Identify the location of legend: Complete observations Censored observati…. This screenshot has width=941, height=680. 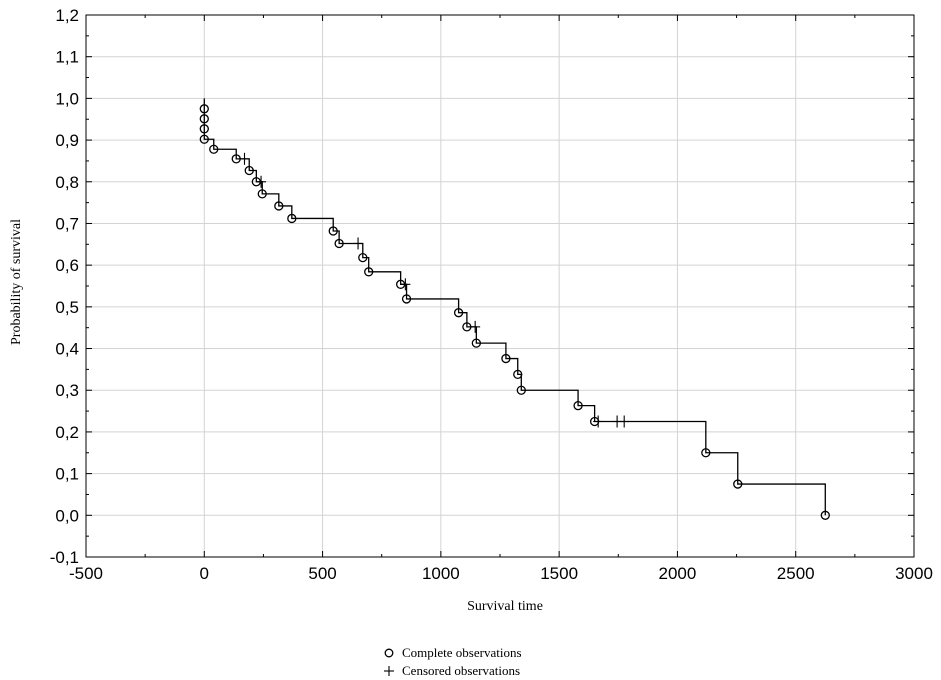
(453, 661).